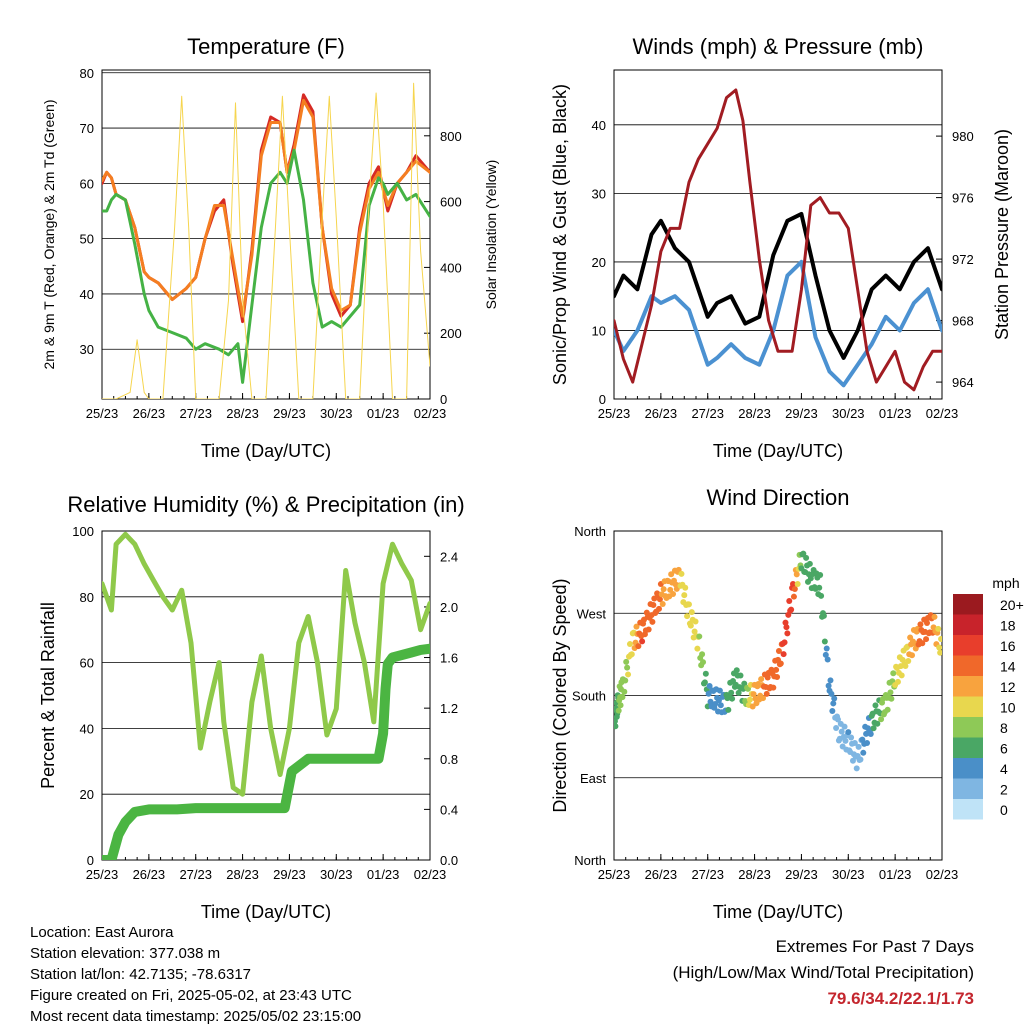 This screenshot has height=1027, width=1024. Describe the element at coordinates (963, 321) in the screenshot. I see `y2-tick-label: 968` at that location.